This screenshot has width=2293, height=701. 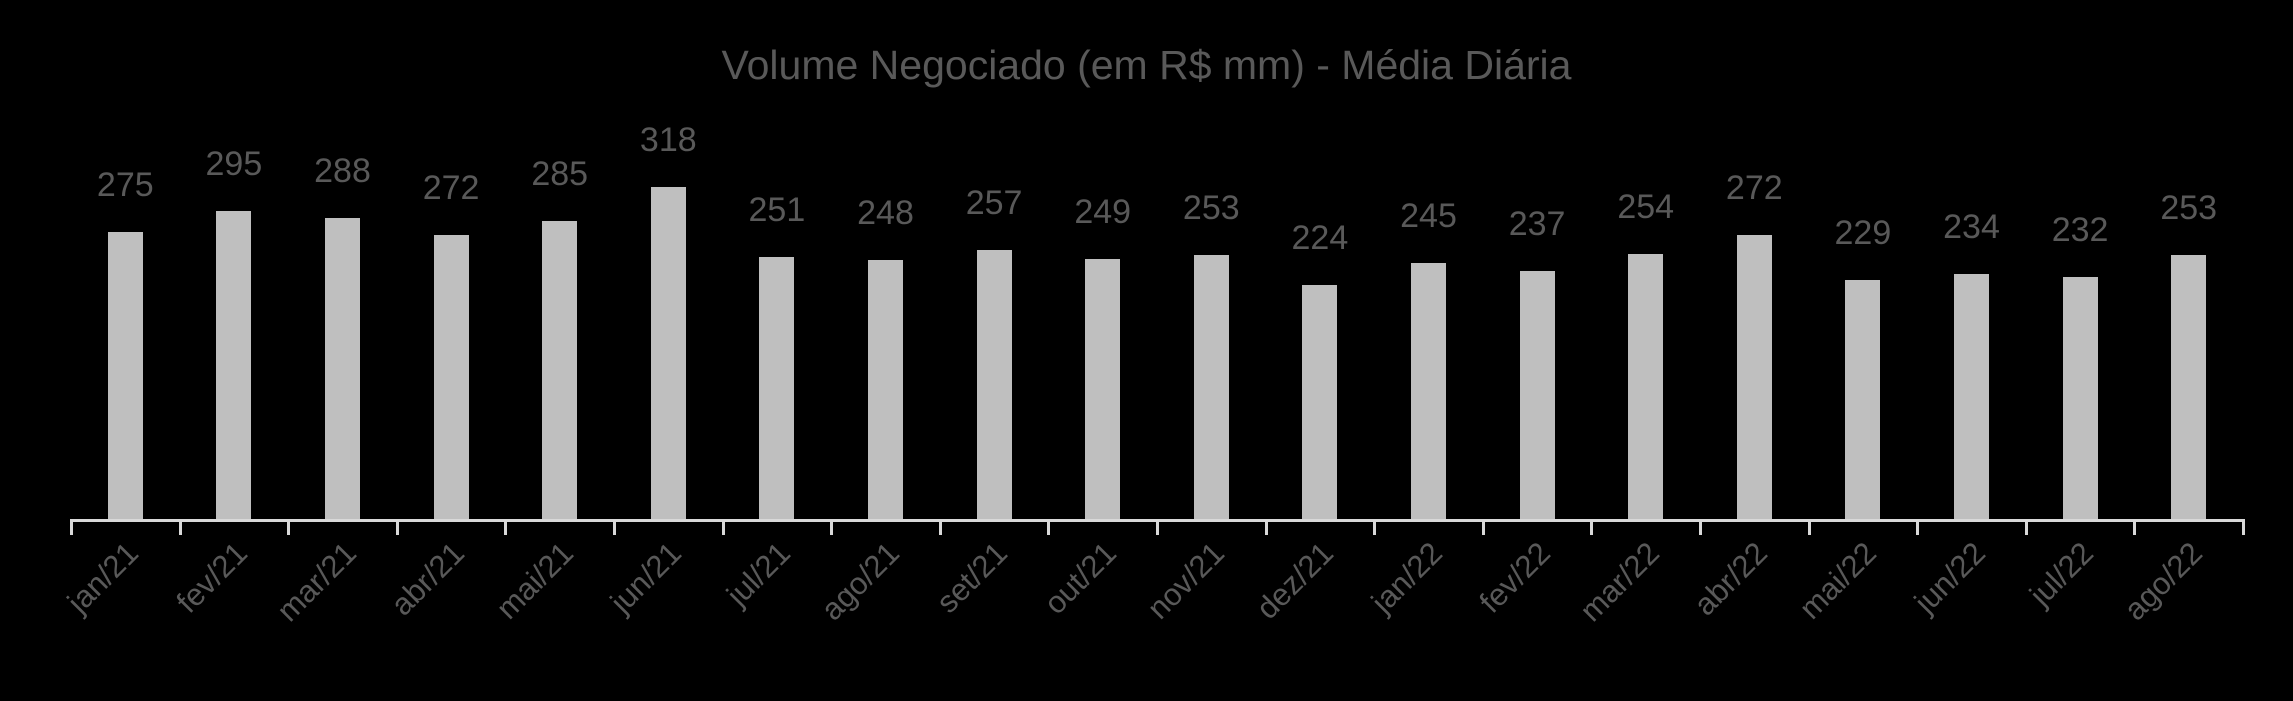 What do you see at coordinates (994, 203) in the screenshot?
I see `data-label: 257` at bounding box center [994, 203].